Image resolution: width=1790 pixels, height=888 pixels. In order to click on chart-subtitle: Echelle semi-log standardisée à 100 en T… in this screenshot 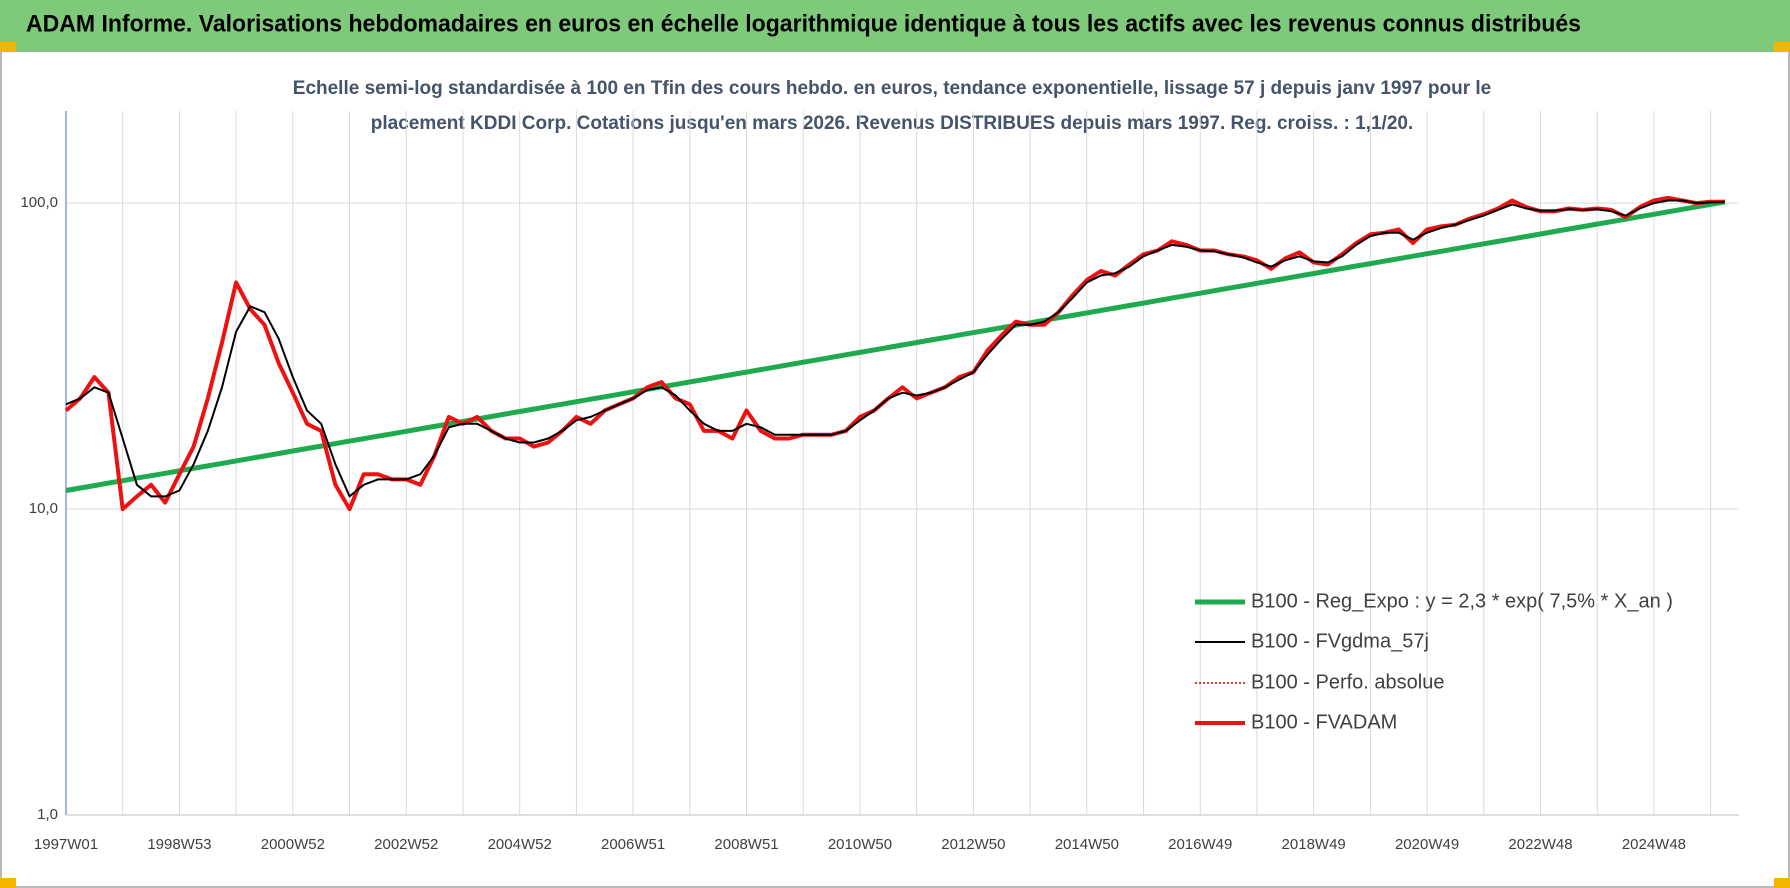, I will do `click(892, 88)`.